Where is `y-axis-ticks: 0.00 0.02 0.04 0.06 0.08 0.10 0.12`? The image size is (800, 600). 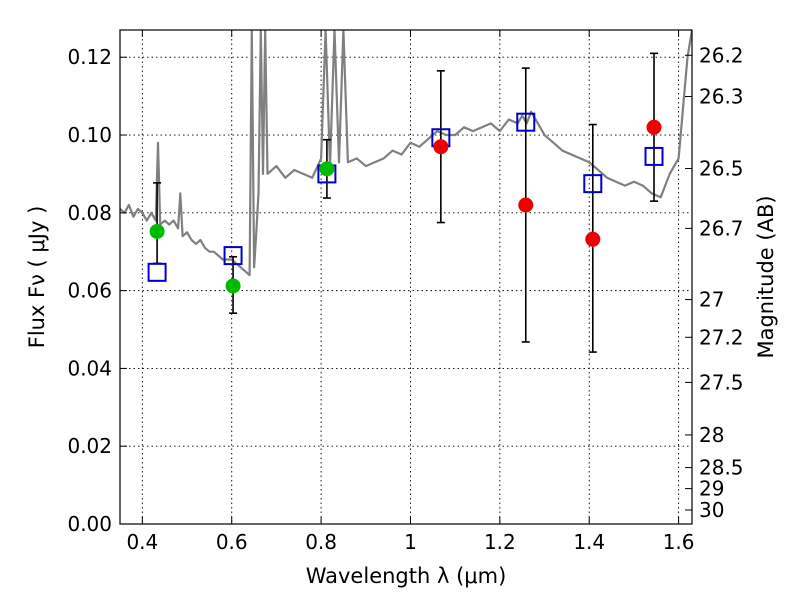
y-axis-ticks: 0.00 0.02 0.04 0.06 0.08 0.10 0.12 is located at coordinates (97, 290).